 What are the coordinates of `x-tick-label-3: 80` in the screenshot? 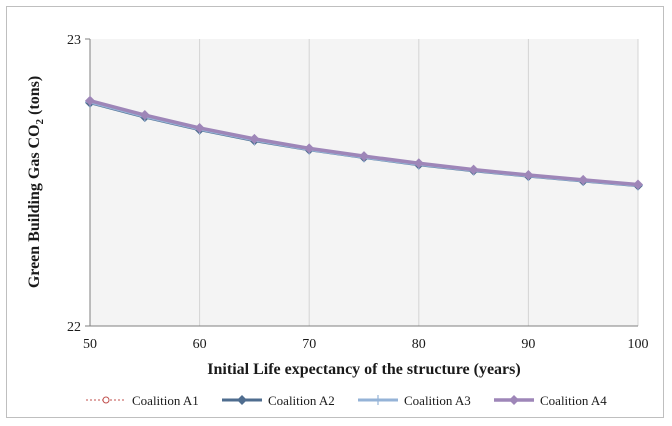 It's located at (419, 344).